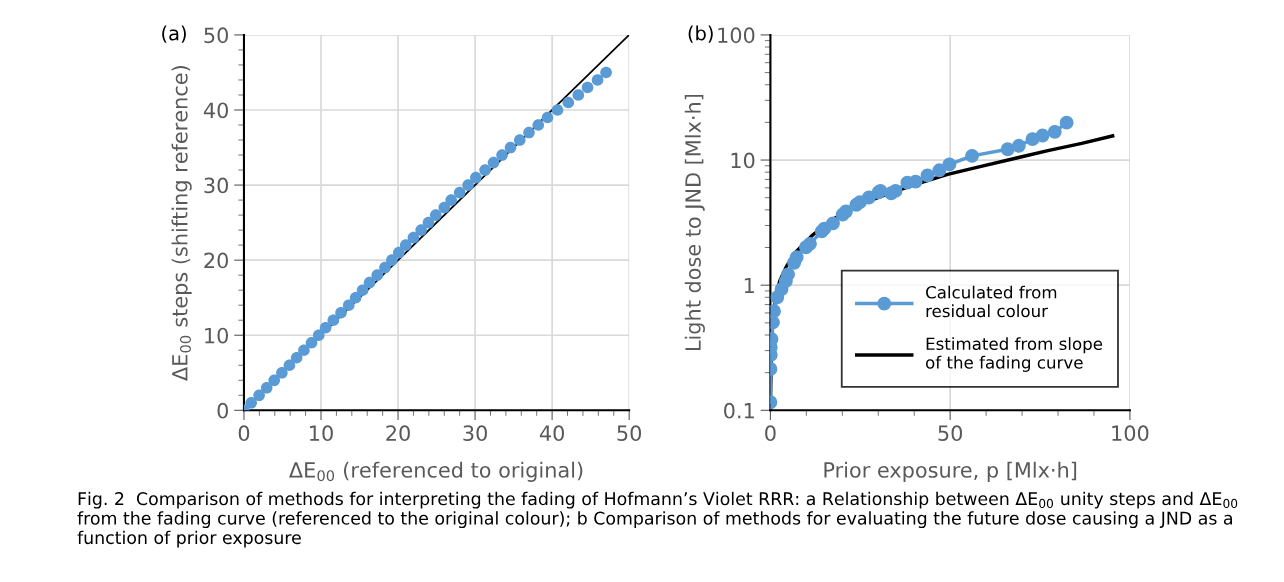  I want to click on y-axis-title: ΔE$_{00}$ steps (shifting reference), so click(181, 223).